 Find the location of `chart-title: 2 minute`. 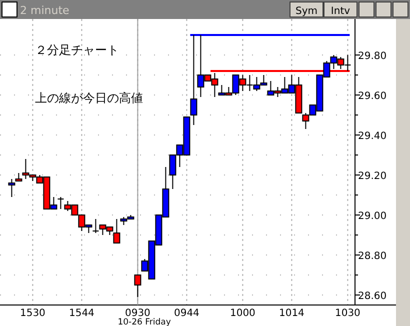

chart-title: 2 minute is located at coordinates (45, 10).